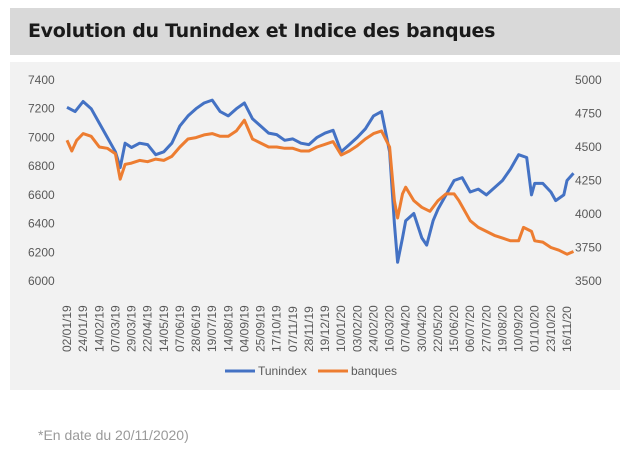 Image resolution: width=630 pixels, height=454 pixels. I want to click on x-tick-label: 07/04/20, so click(406, 328).